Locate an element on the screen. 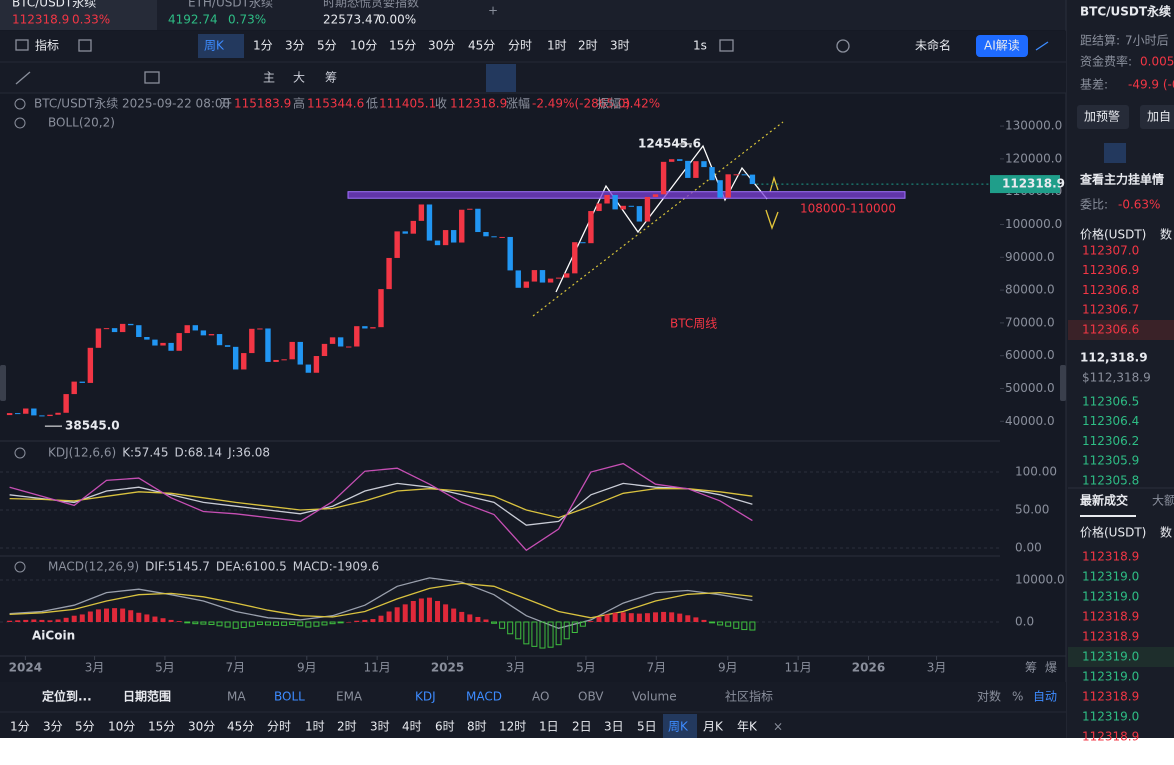 The height and width of the screenshot is (765, 1174). watch-button: 加自 is located at coordinates (1159, 117).